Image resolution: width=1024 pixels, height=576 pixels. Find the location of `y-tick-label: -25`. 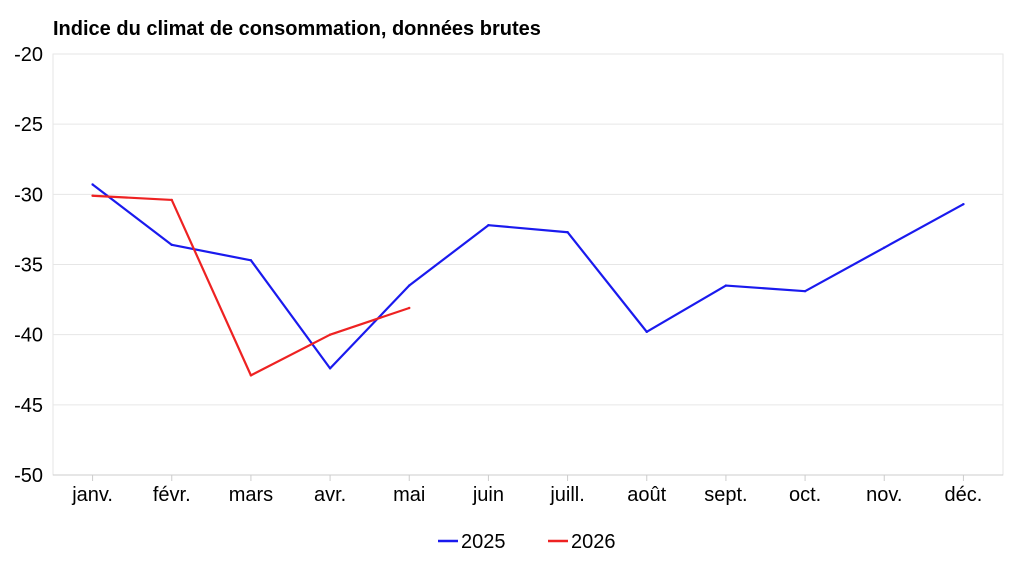

y-tick-label: -25 is located at coordinates (28, 125).